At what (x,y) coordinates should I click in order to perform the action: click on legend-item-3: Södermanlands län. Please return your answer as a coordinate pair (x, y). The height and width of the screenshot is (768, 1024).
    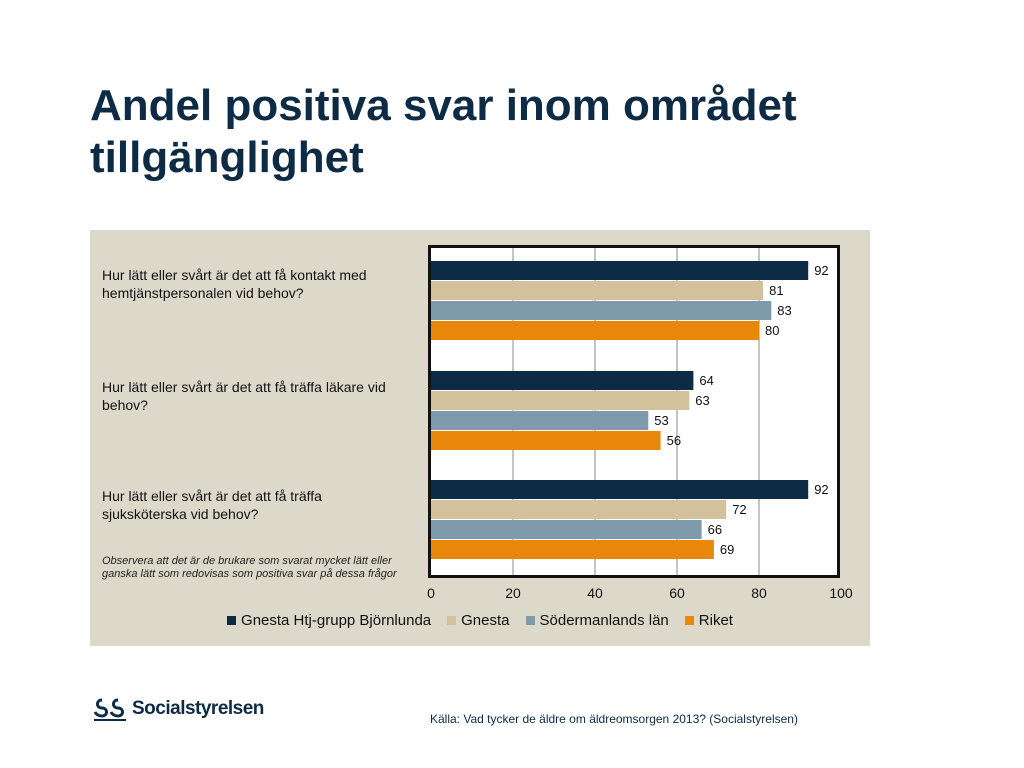
    Looking at the image, I should click on (597, 620).